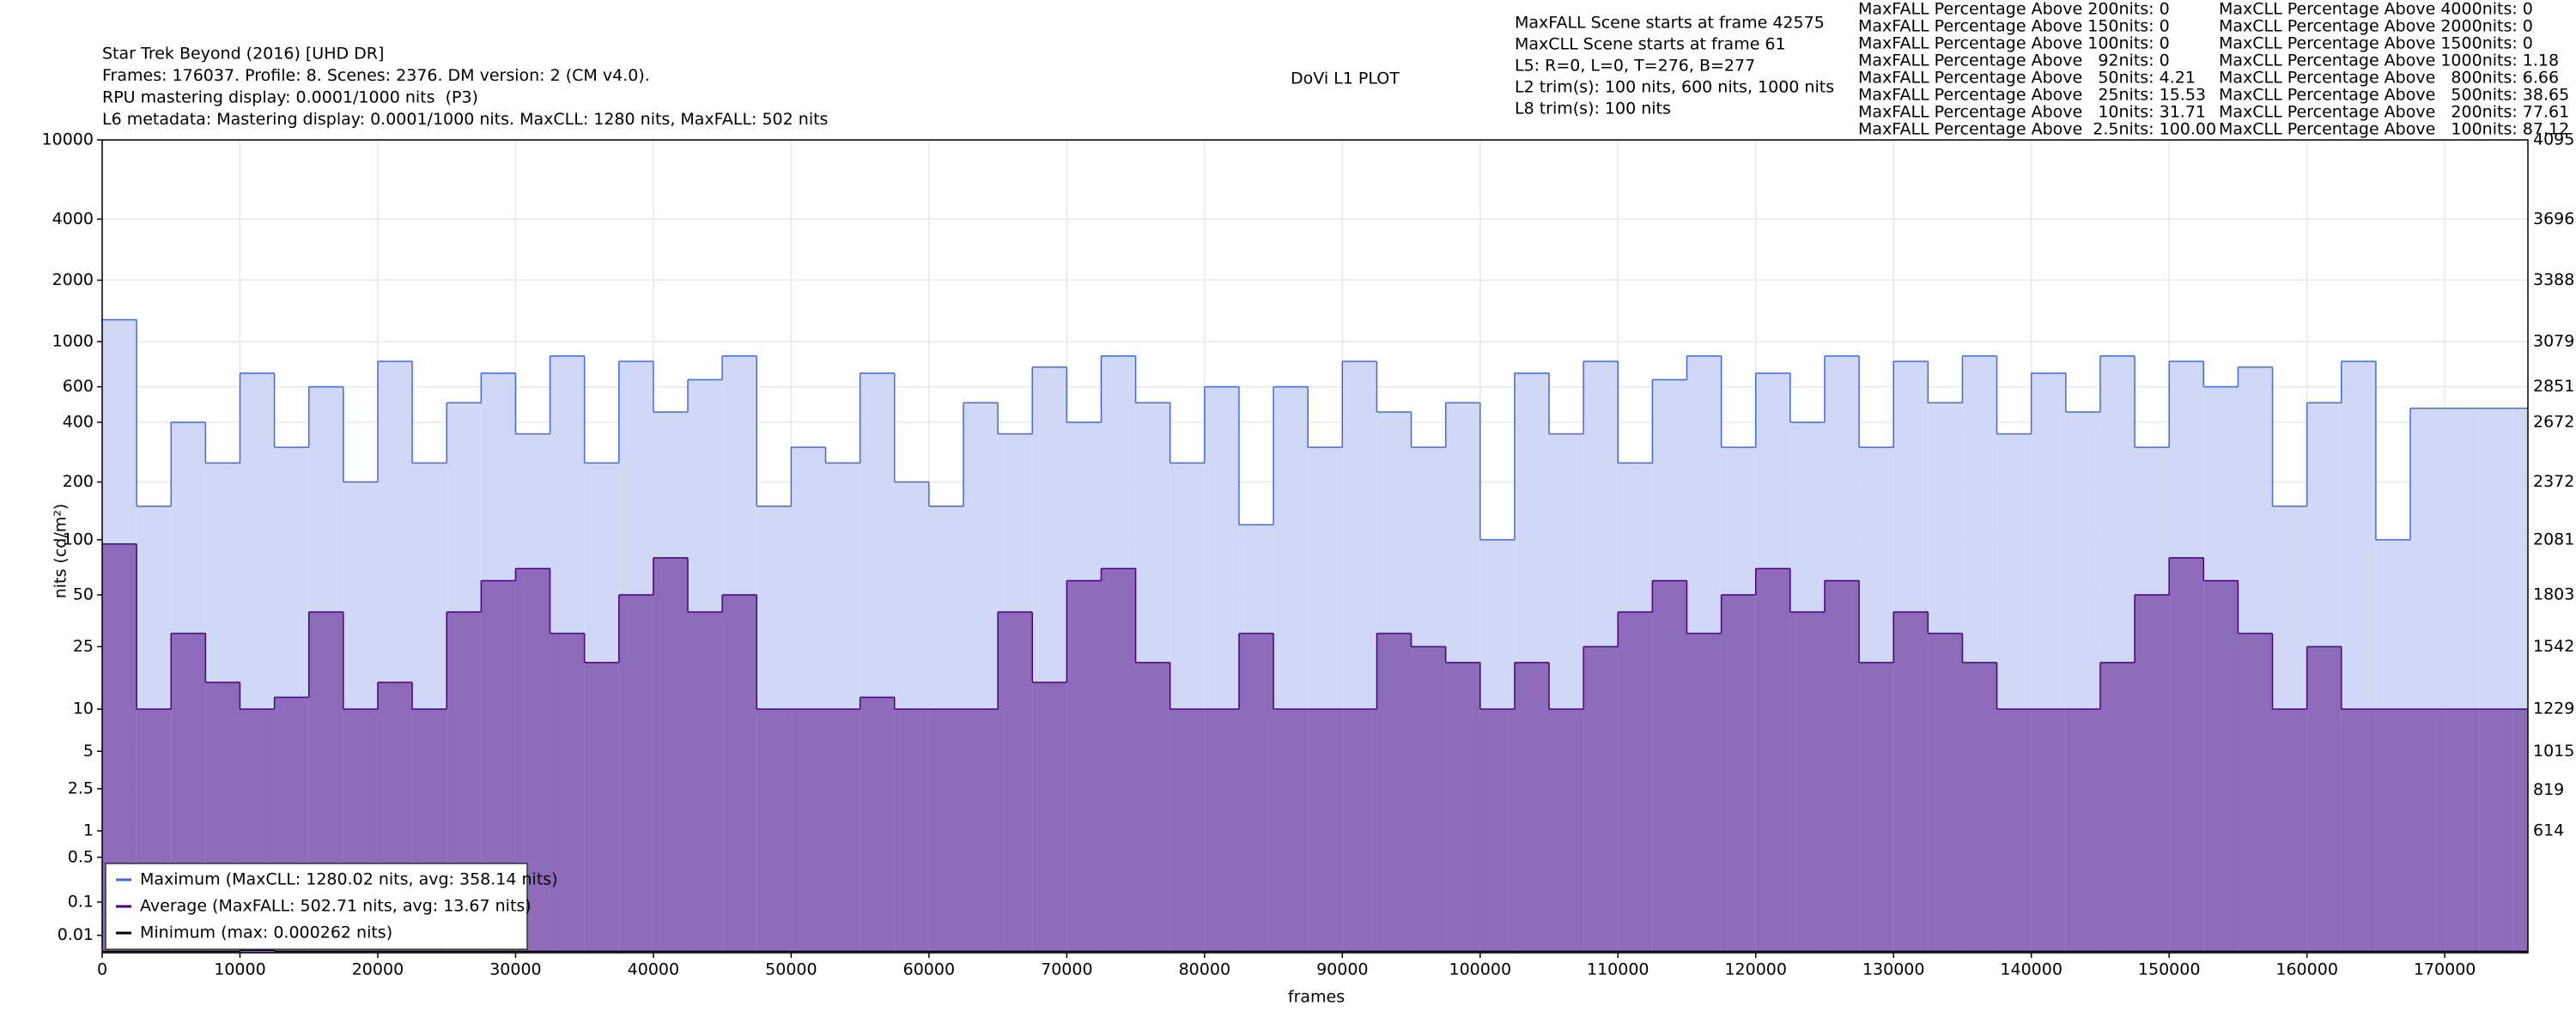 Image resolution: width=2576 pixels, height=1030 pixels. I want to click on y2-tick-label: 1229, so click(2553, 708).